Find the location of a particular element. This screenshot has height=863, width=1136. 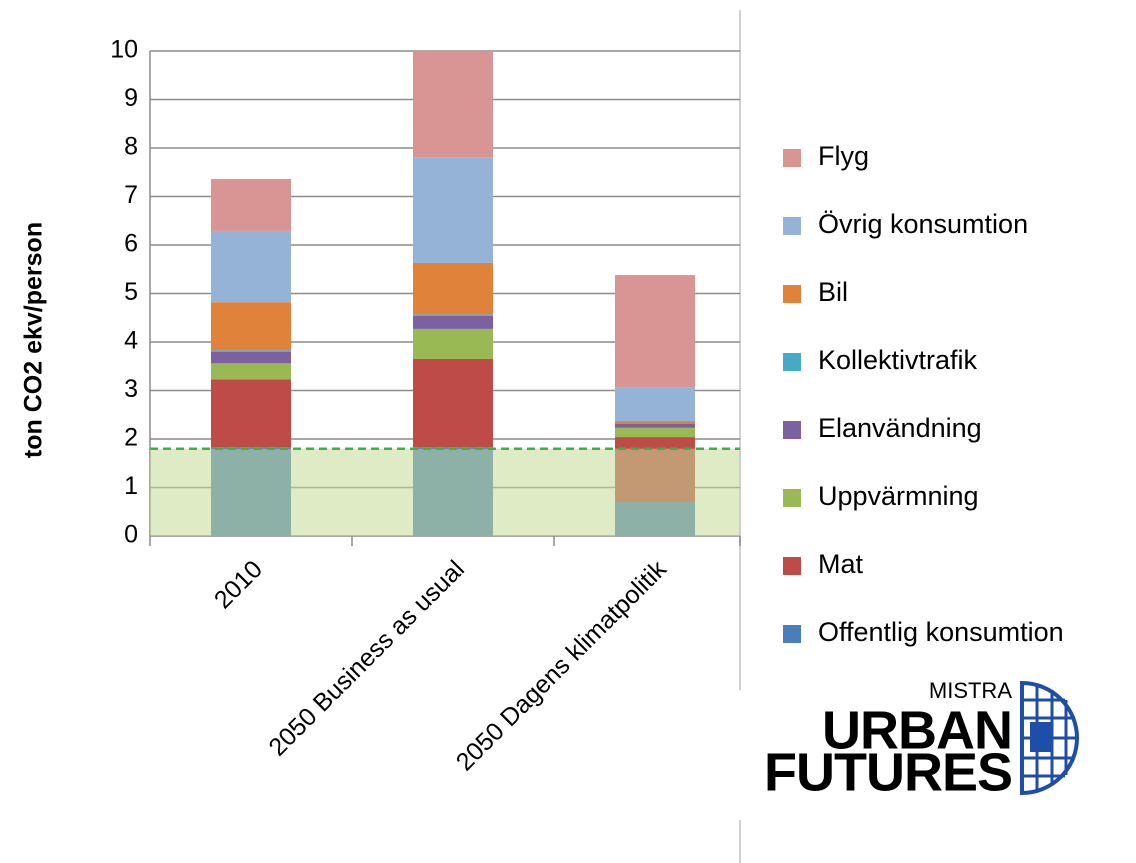

legend-label: Offentlig konsumtion is located at coordinates (941, 632).